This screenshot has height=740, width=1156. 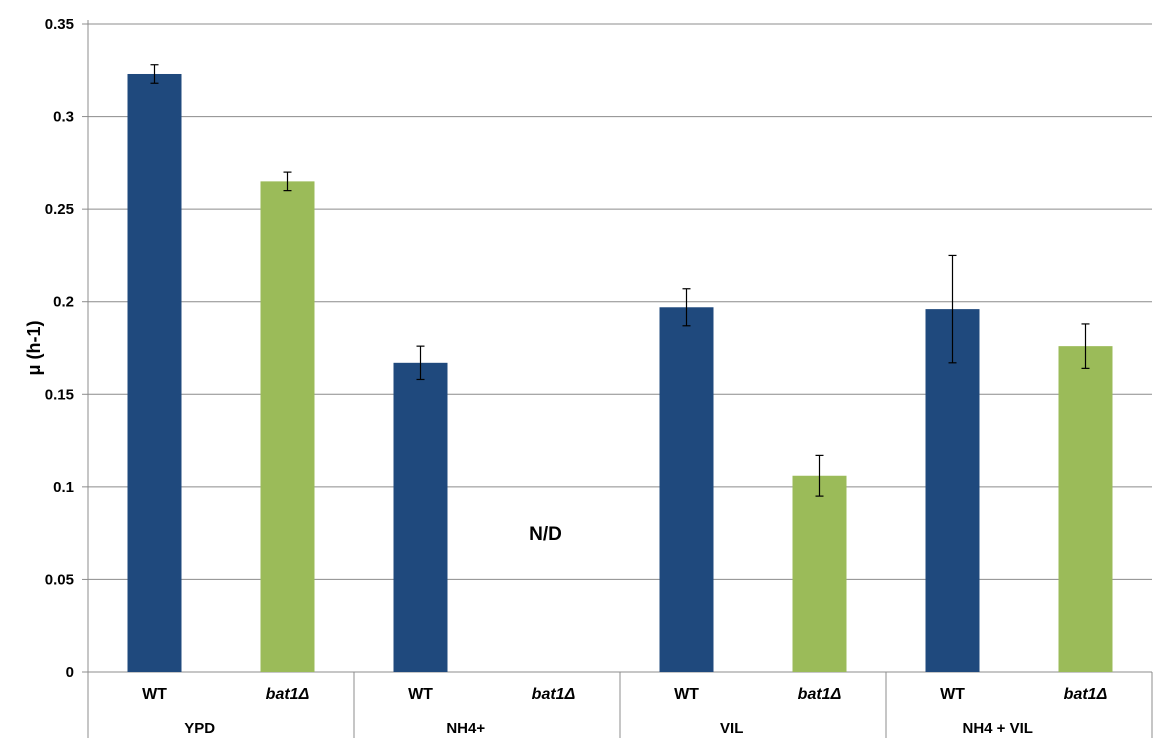 I want to click on annotation-nd: N/D, so click(x=545, y=534).